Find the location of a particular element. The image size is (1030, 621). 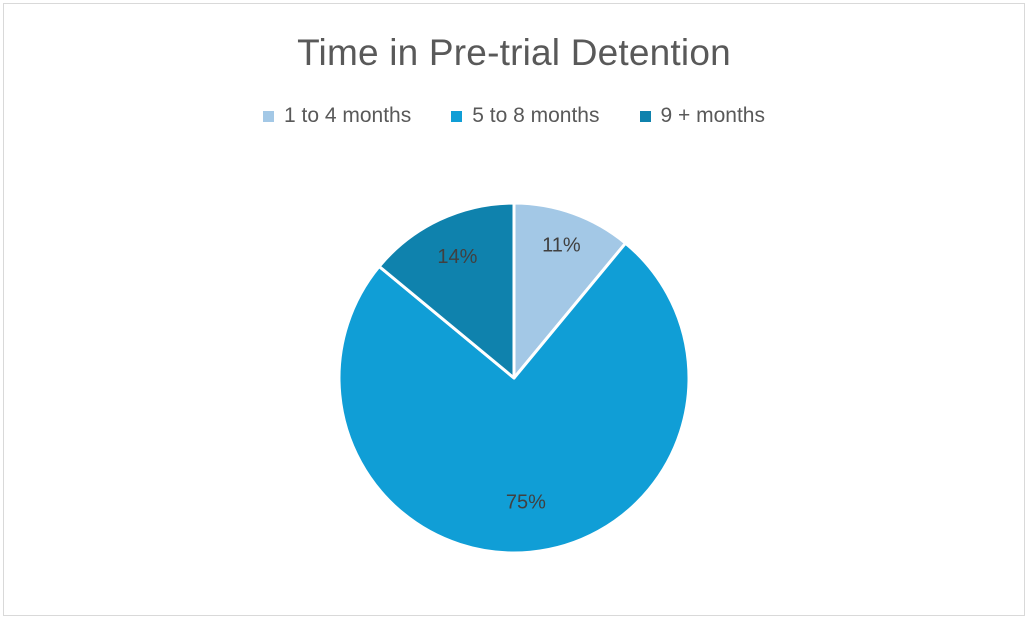

pie-slice-9-plus-months is located at coordinates (446, 290).